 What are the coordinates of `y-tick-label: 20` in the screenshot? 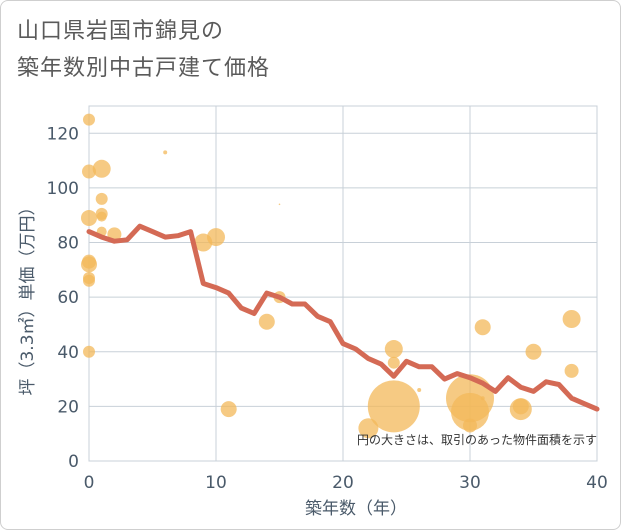 It's located at (68, 407).